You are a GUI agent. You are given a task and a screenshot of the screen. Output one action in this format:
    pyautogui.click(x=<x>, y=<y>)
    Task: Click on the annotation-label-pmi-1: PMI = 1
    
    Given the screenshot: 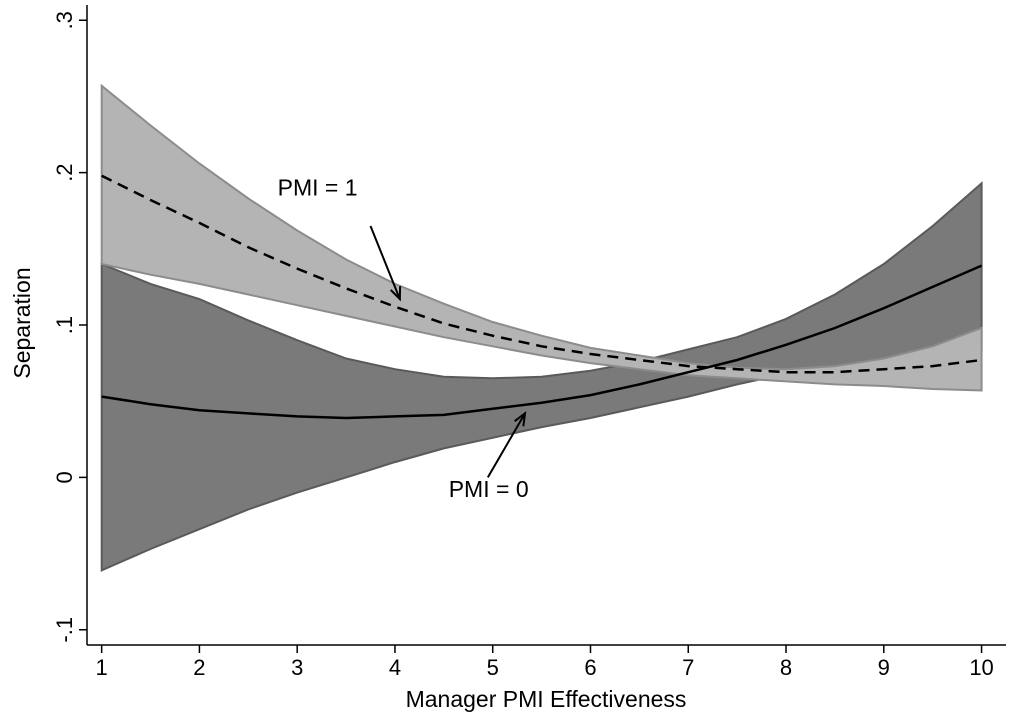 What is the action you would take?
    pyautogui.click(x=318, y=187)
    